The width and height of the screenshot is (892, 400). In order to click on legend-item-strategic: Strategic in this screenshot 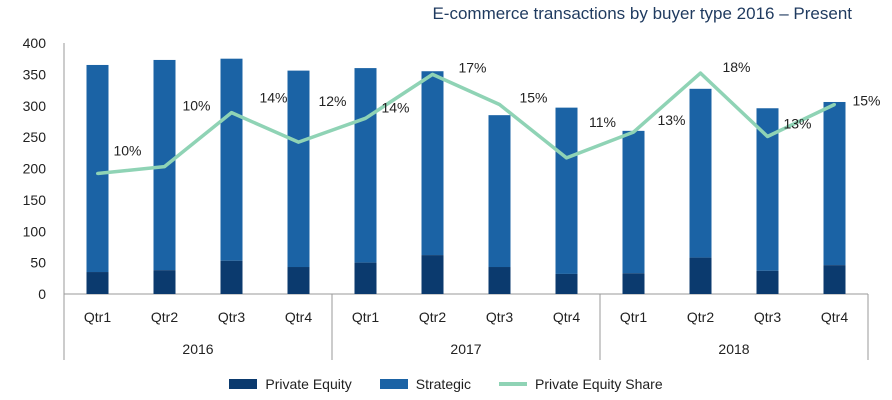, I will do `click(425, 384)`.